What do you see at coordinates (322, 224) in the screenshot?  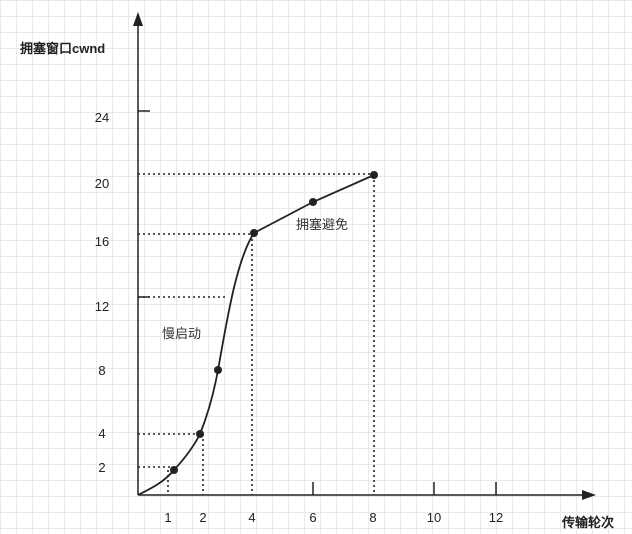 I see `annotation-congestion-avoidance: 拥塞避免` at bounding box center [322, 224].